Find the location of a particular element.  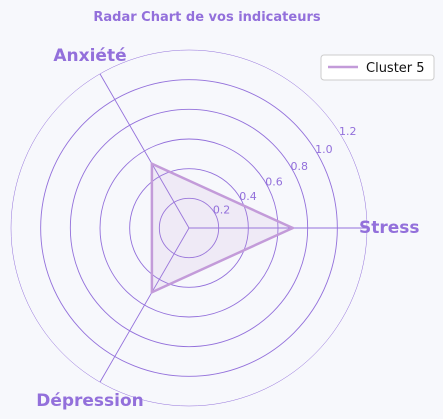

legend: Cluster 5 is located at coordinates (377, 67).